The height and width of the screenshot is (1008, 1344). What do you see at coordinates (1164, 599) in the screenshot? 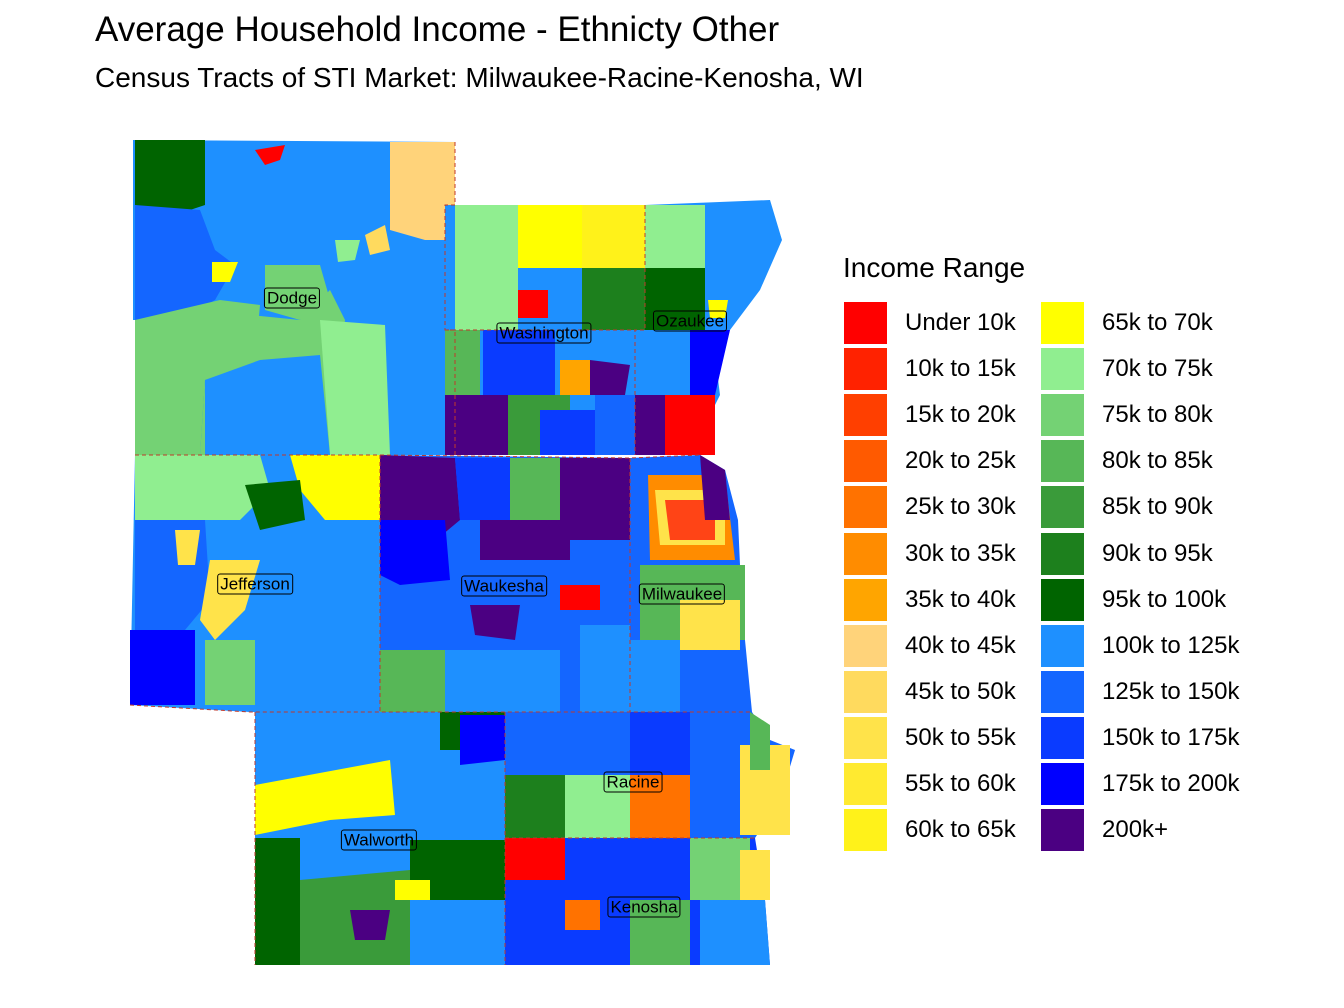
I see `legend-label: 95k to 100k` at bounding box center [1164, 599].